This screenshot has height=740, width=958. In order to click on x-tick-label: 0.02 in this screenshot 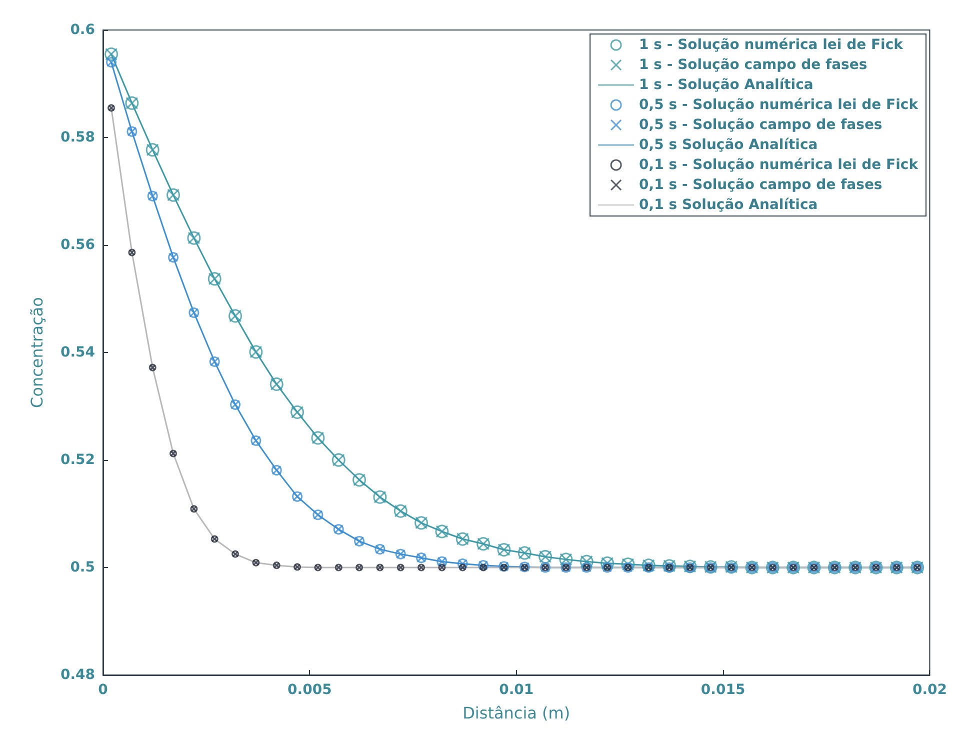, I will do `click(929, 690)`.